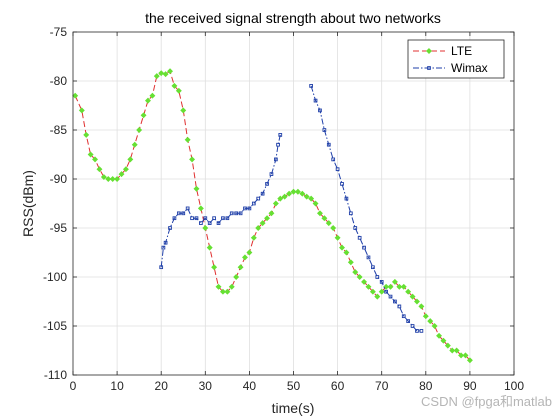 The image size is (560, 420). I want to click on x-tick-label: 60, so click(338, 386).